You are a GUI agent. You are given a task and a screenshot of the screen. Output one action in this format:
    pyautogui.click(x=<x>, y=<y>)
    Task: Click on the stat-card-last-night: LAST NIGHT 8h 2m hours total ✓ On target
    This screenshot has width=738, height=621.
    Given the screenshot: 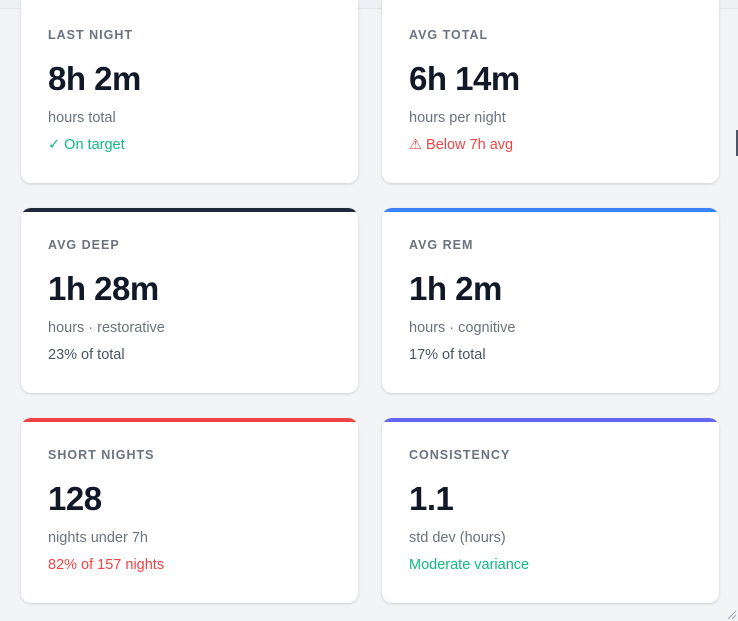 What is the action you would take?
    pyautogui.click(x=189, y=91)
    